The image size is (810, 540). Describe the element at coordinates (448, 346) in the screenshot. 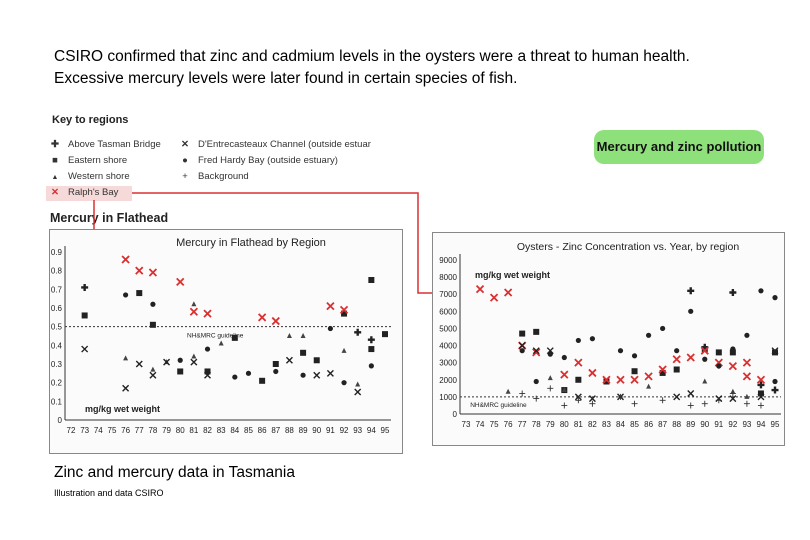

I see `y-tick-label: 4000` at that location.